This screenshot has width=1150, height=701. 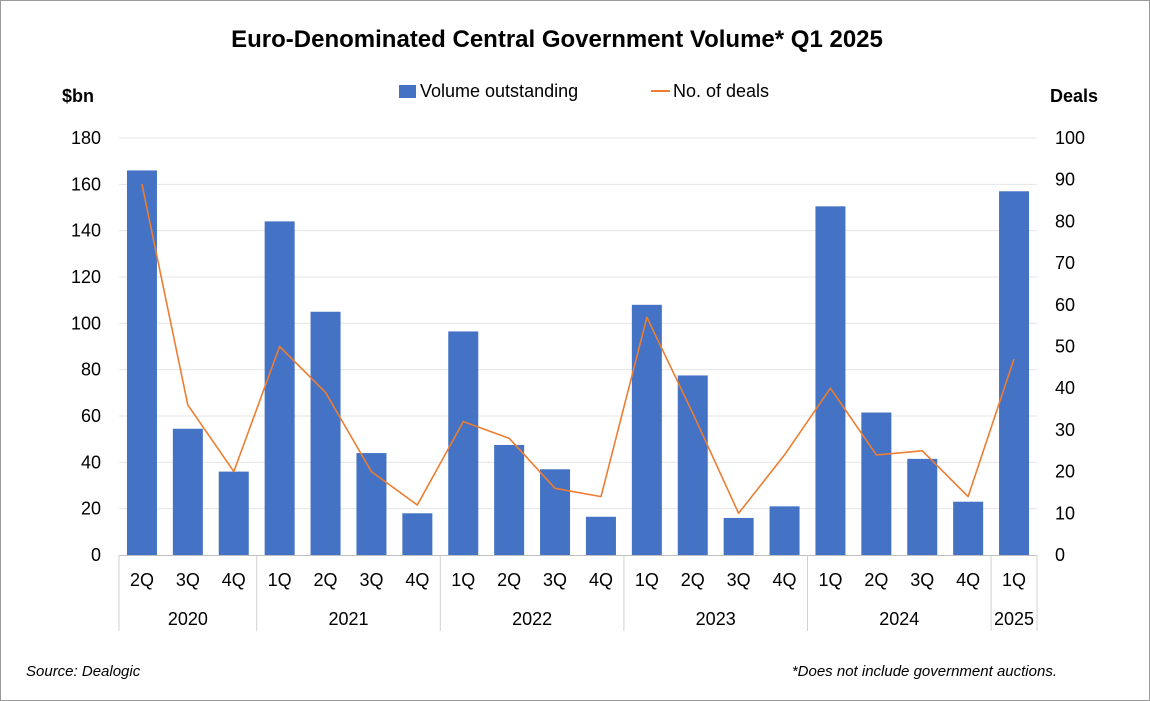 I want to click on source-note: Source: Dealogic, so click(x=83, y=671).